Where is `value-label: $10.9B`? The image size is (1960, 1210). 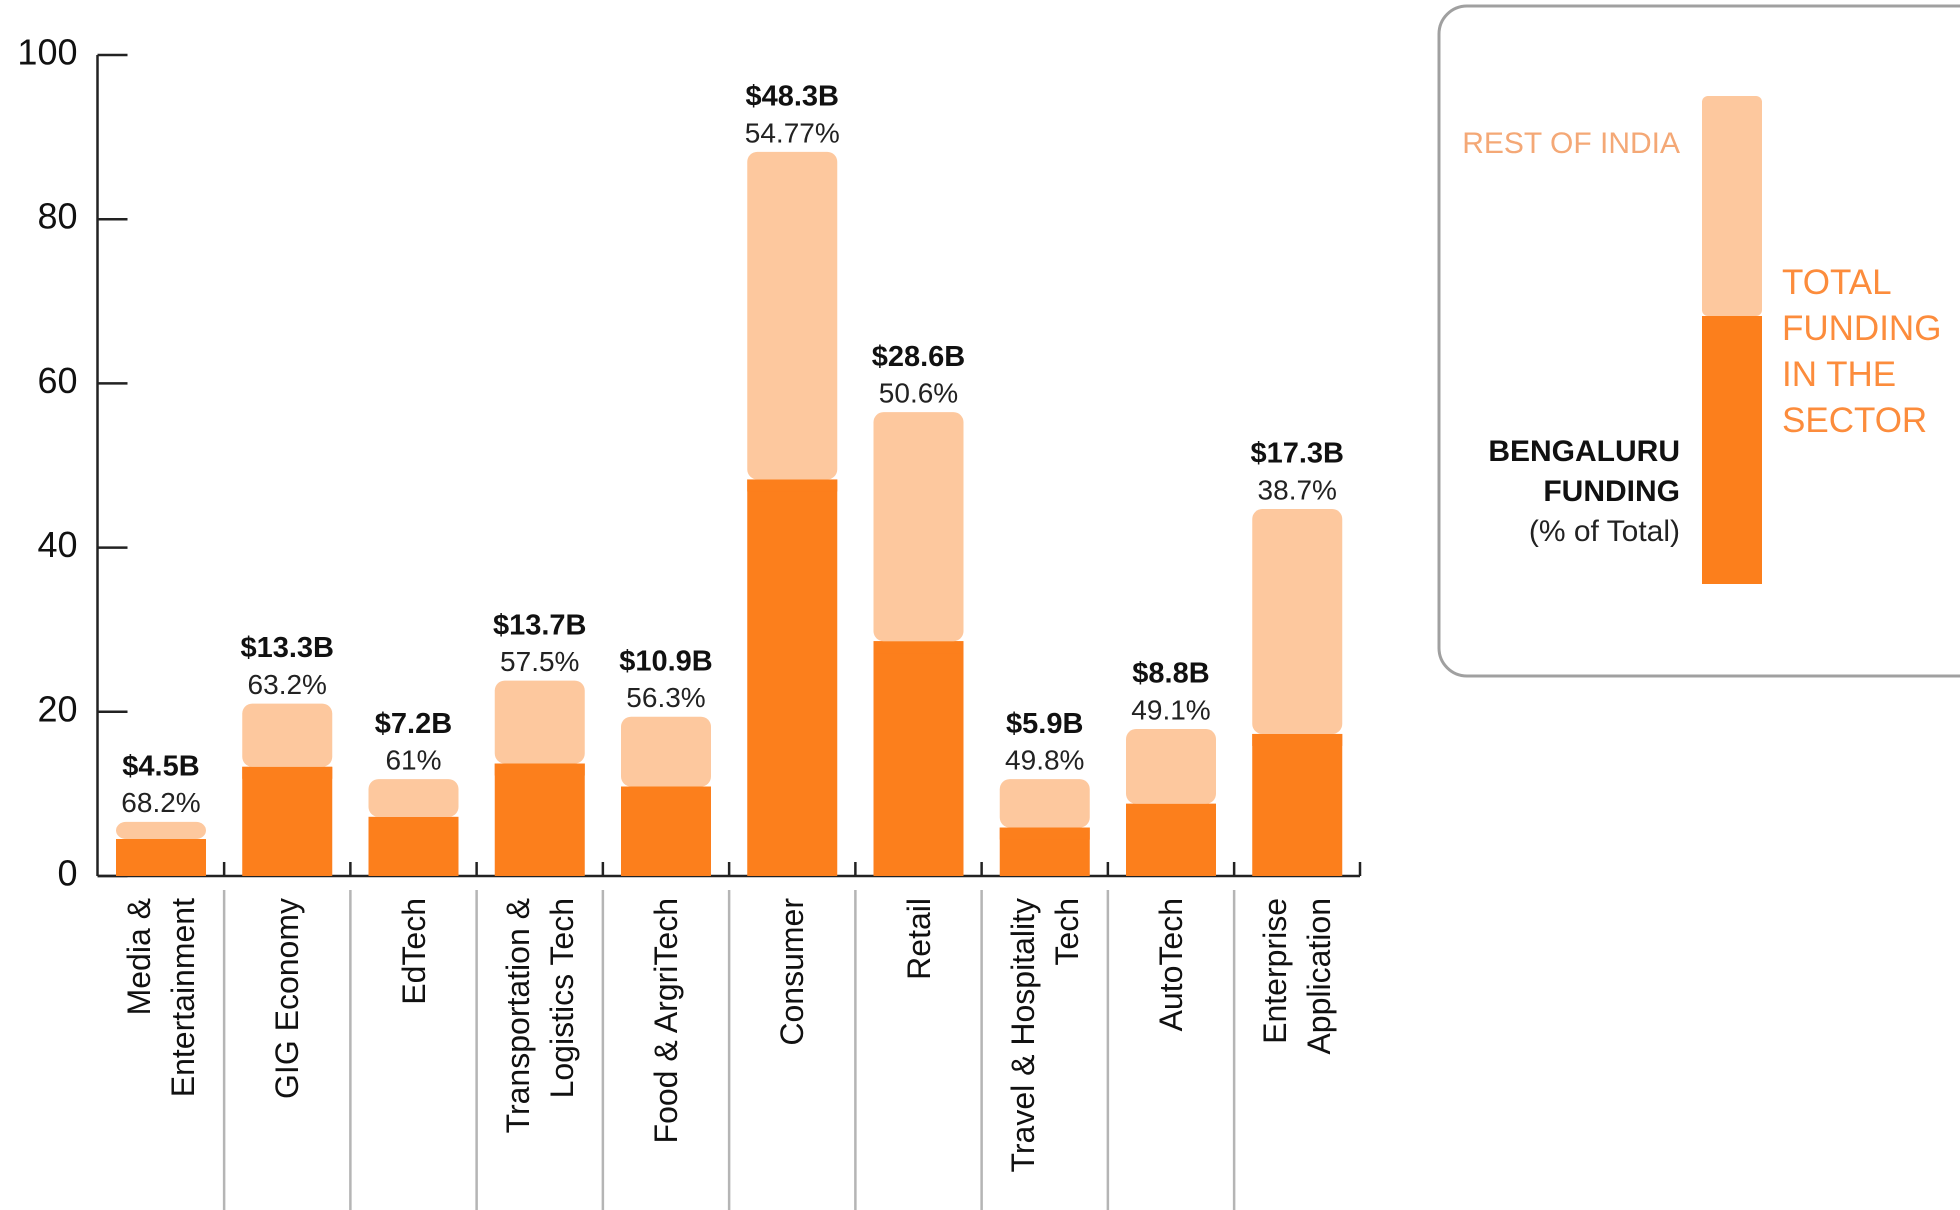
value-label: $10.9B is located at coordinates (666, 661).